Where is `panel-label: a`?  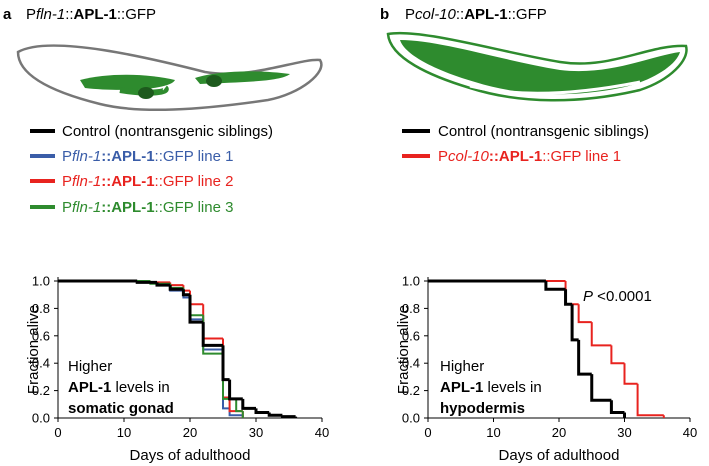 panel-label: a is located at coordinates (7, 14).